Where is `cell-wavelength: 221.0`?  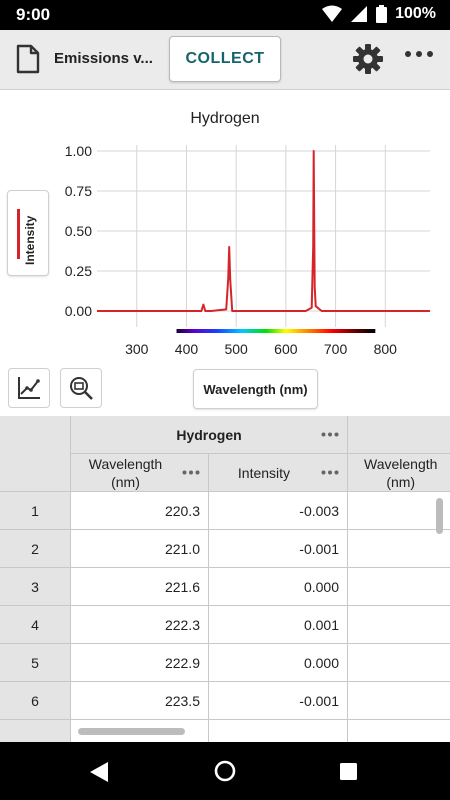 cell-wavelength: 221.0 is located at coordinates (140, 549).